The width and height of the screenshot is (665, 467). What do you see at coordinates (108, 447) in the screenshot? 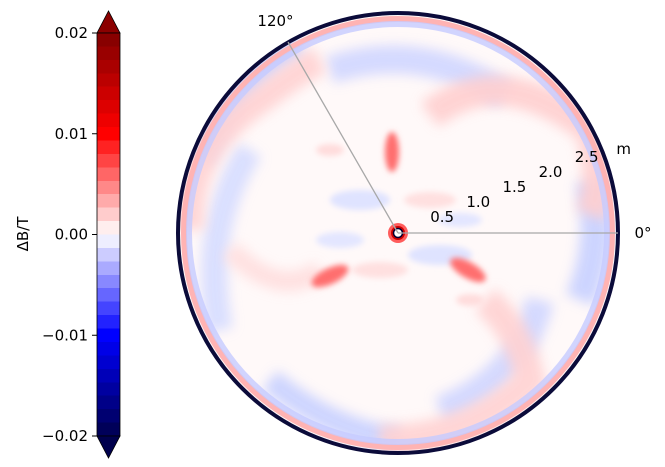
I see `colorbar-extend-low` at bounding box center [108, 447].